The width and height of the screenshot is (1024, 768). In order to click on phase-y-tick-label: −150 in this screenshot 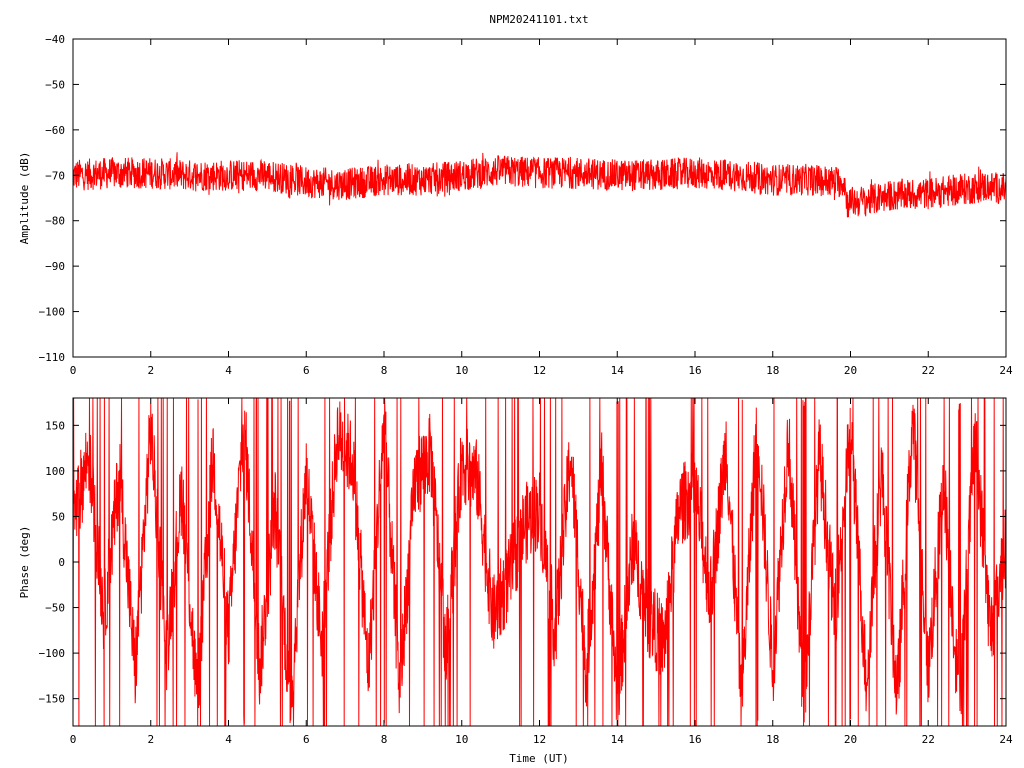, I will do `click(52, 699)`.